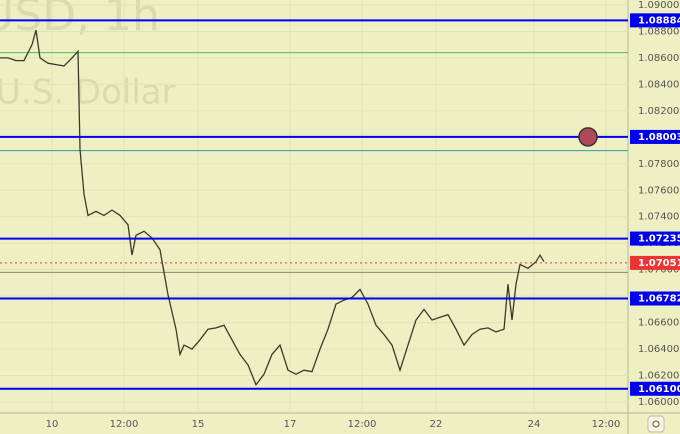 The width and height of the screenshot is (680, 434). I want to click on level-label: 1.08003, so click(659, 137).